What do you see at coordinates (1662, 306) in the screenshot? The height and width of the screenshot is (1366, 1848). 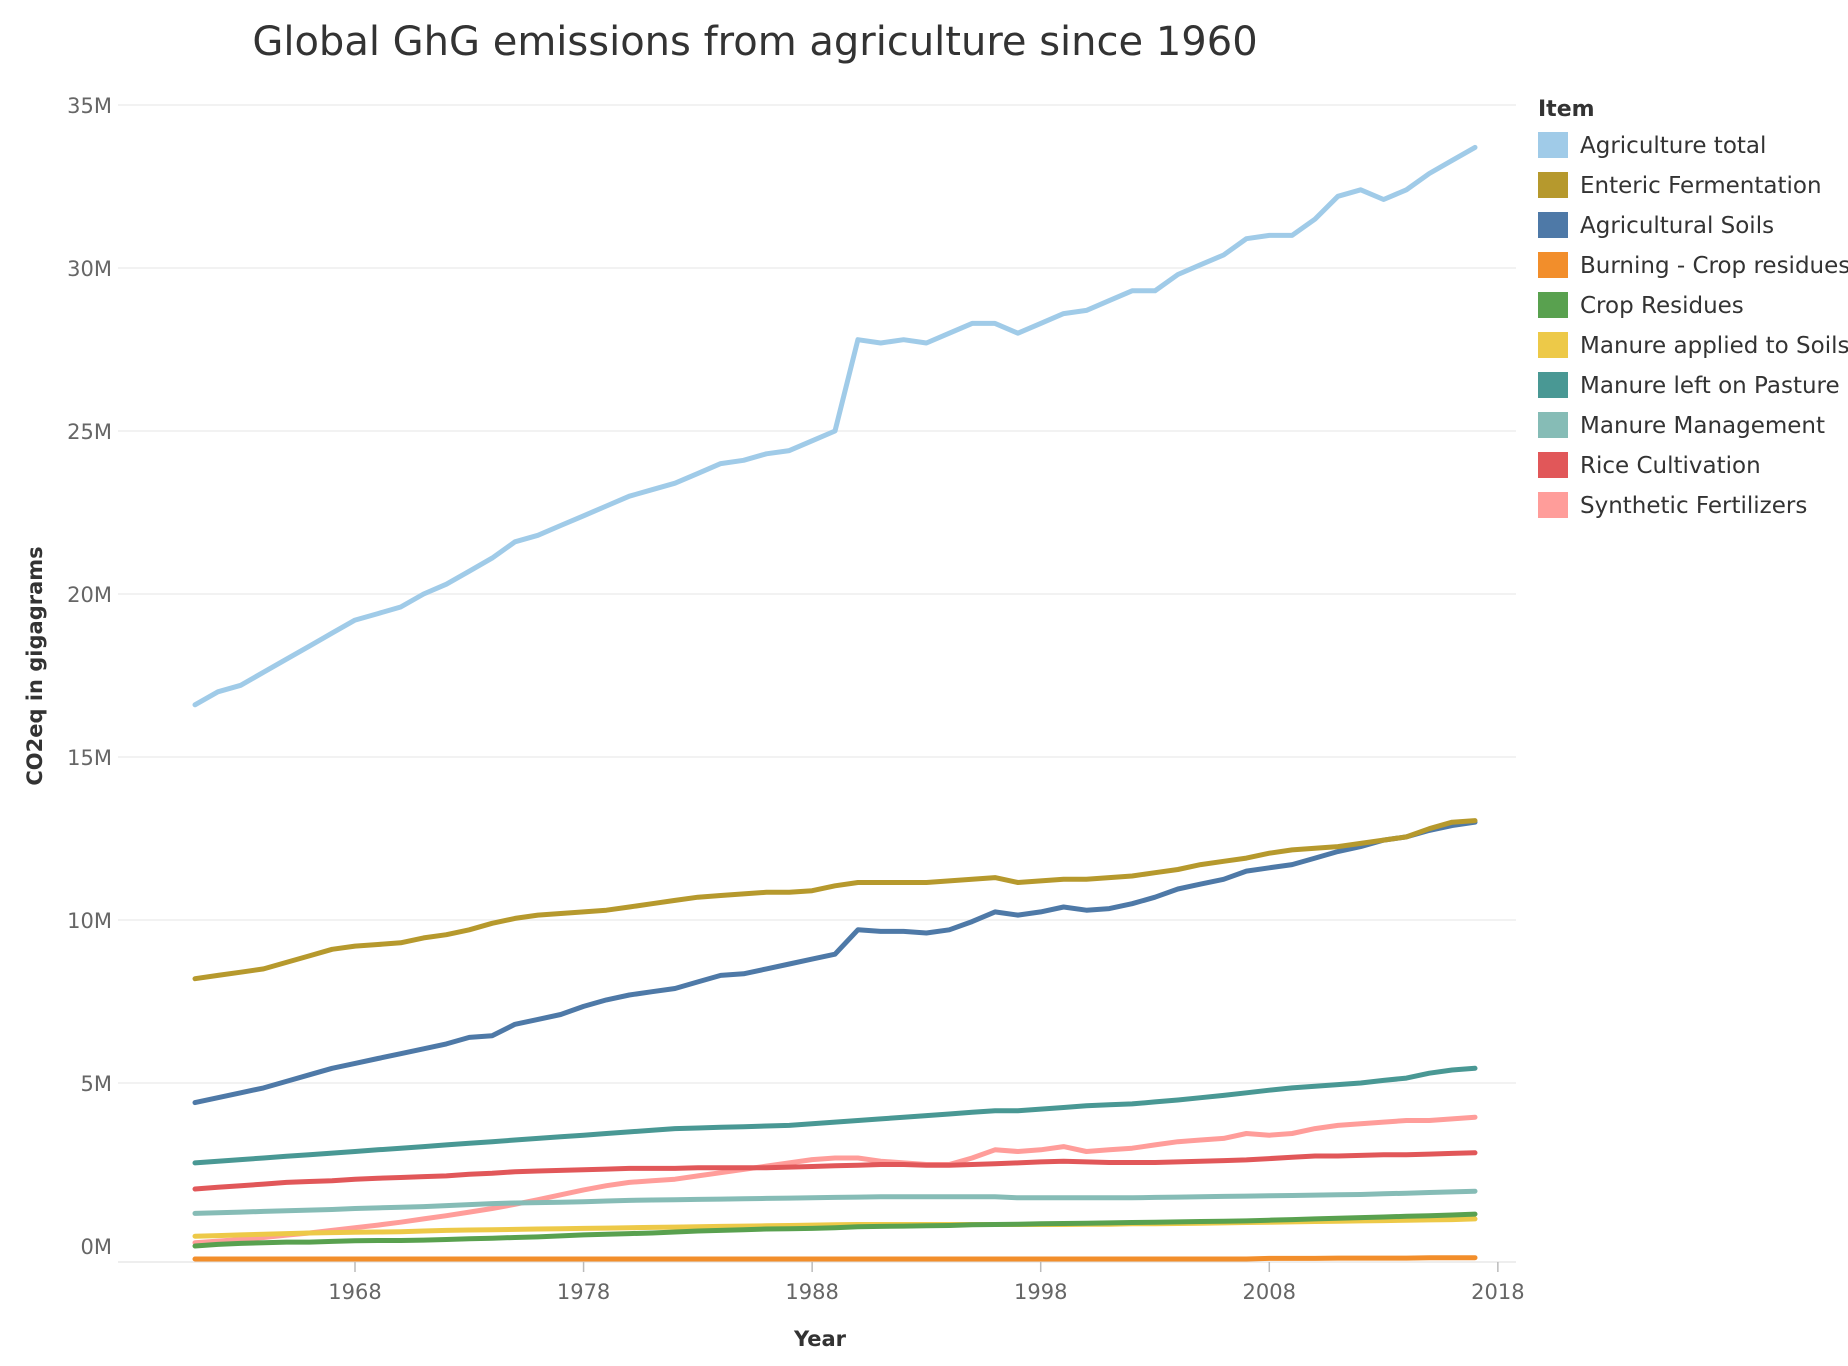 I see `legend-label: Crop Residues` at bounding box center [1662, 306].